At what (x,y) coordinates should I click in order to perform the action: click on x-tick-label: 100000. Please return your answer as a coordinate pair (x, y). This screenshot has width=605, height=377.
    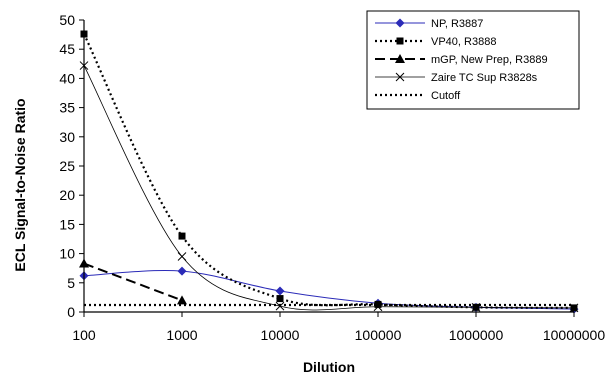
    Looking at the image, I should click on (378, 335).